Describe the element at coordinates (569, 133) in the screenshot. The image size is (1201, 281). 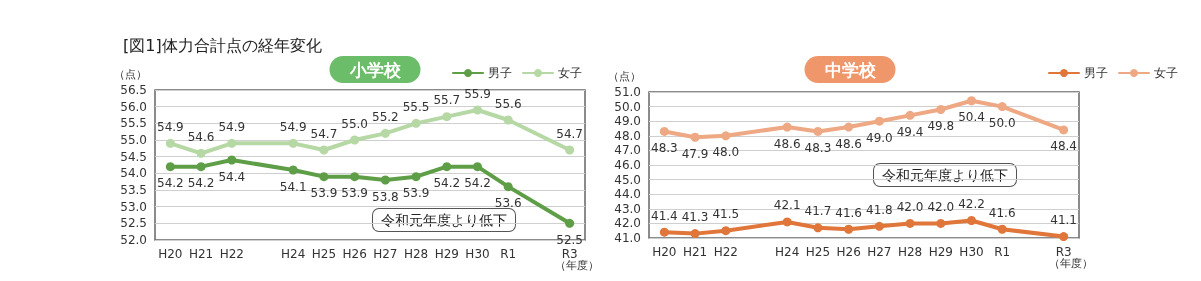
I see `data-label: 54.7` at that location.